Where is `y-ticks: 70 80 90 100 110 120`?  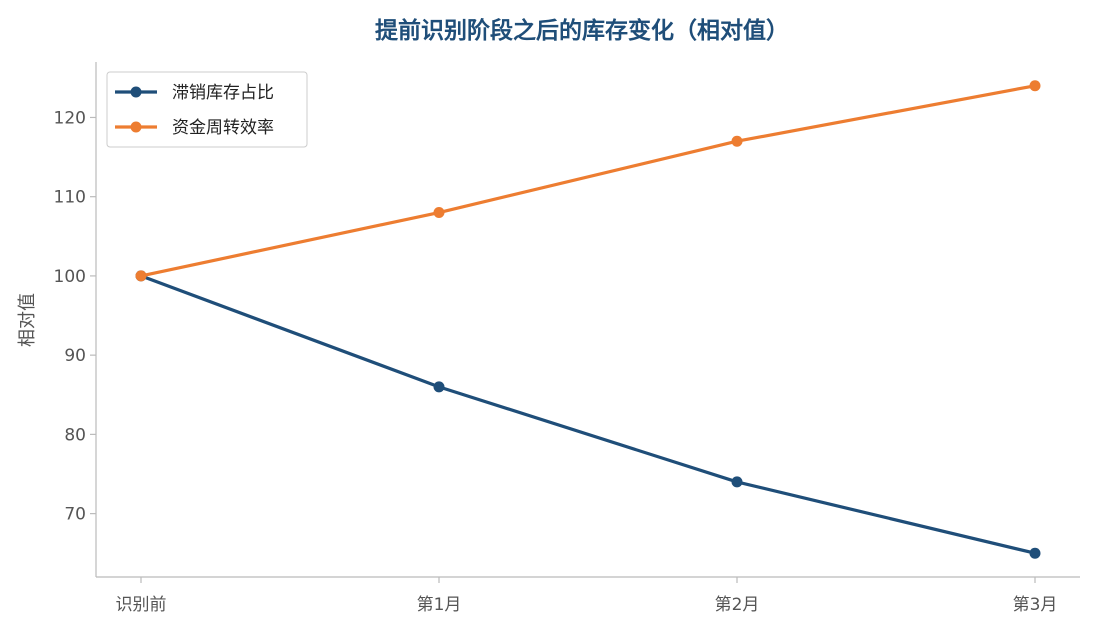 y-ticks: 70 80 90 100 110 120 is located at coordinates (75, 316).